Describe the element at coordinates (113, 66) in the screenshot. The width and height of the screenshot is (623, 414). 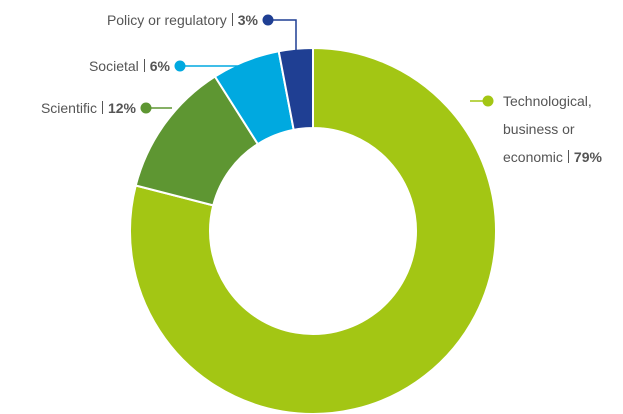
I see `category-label: Societal` at that location.